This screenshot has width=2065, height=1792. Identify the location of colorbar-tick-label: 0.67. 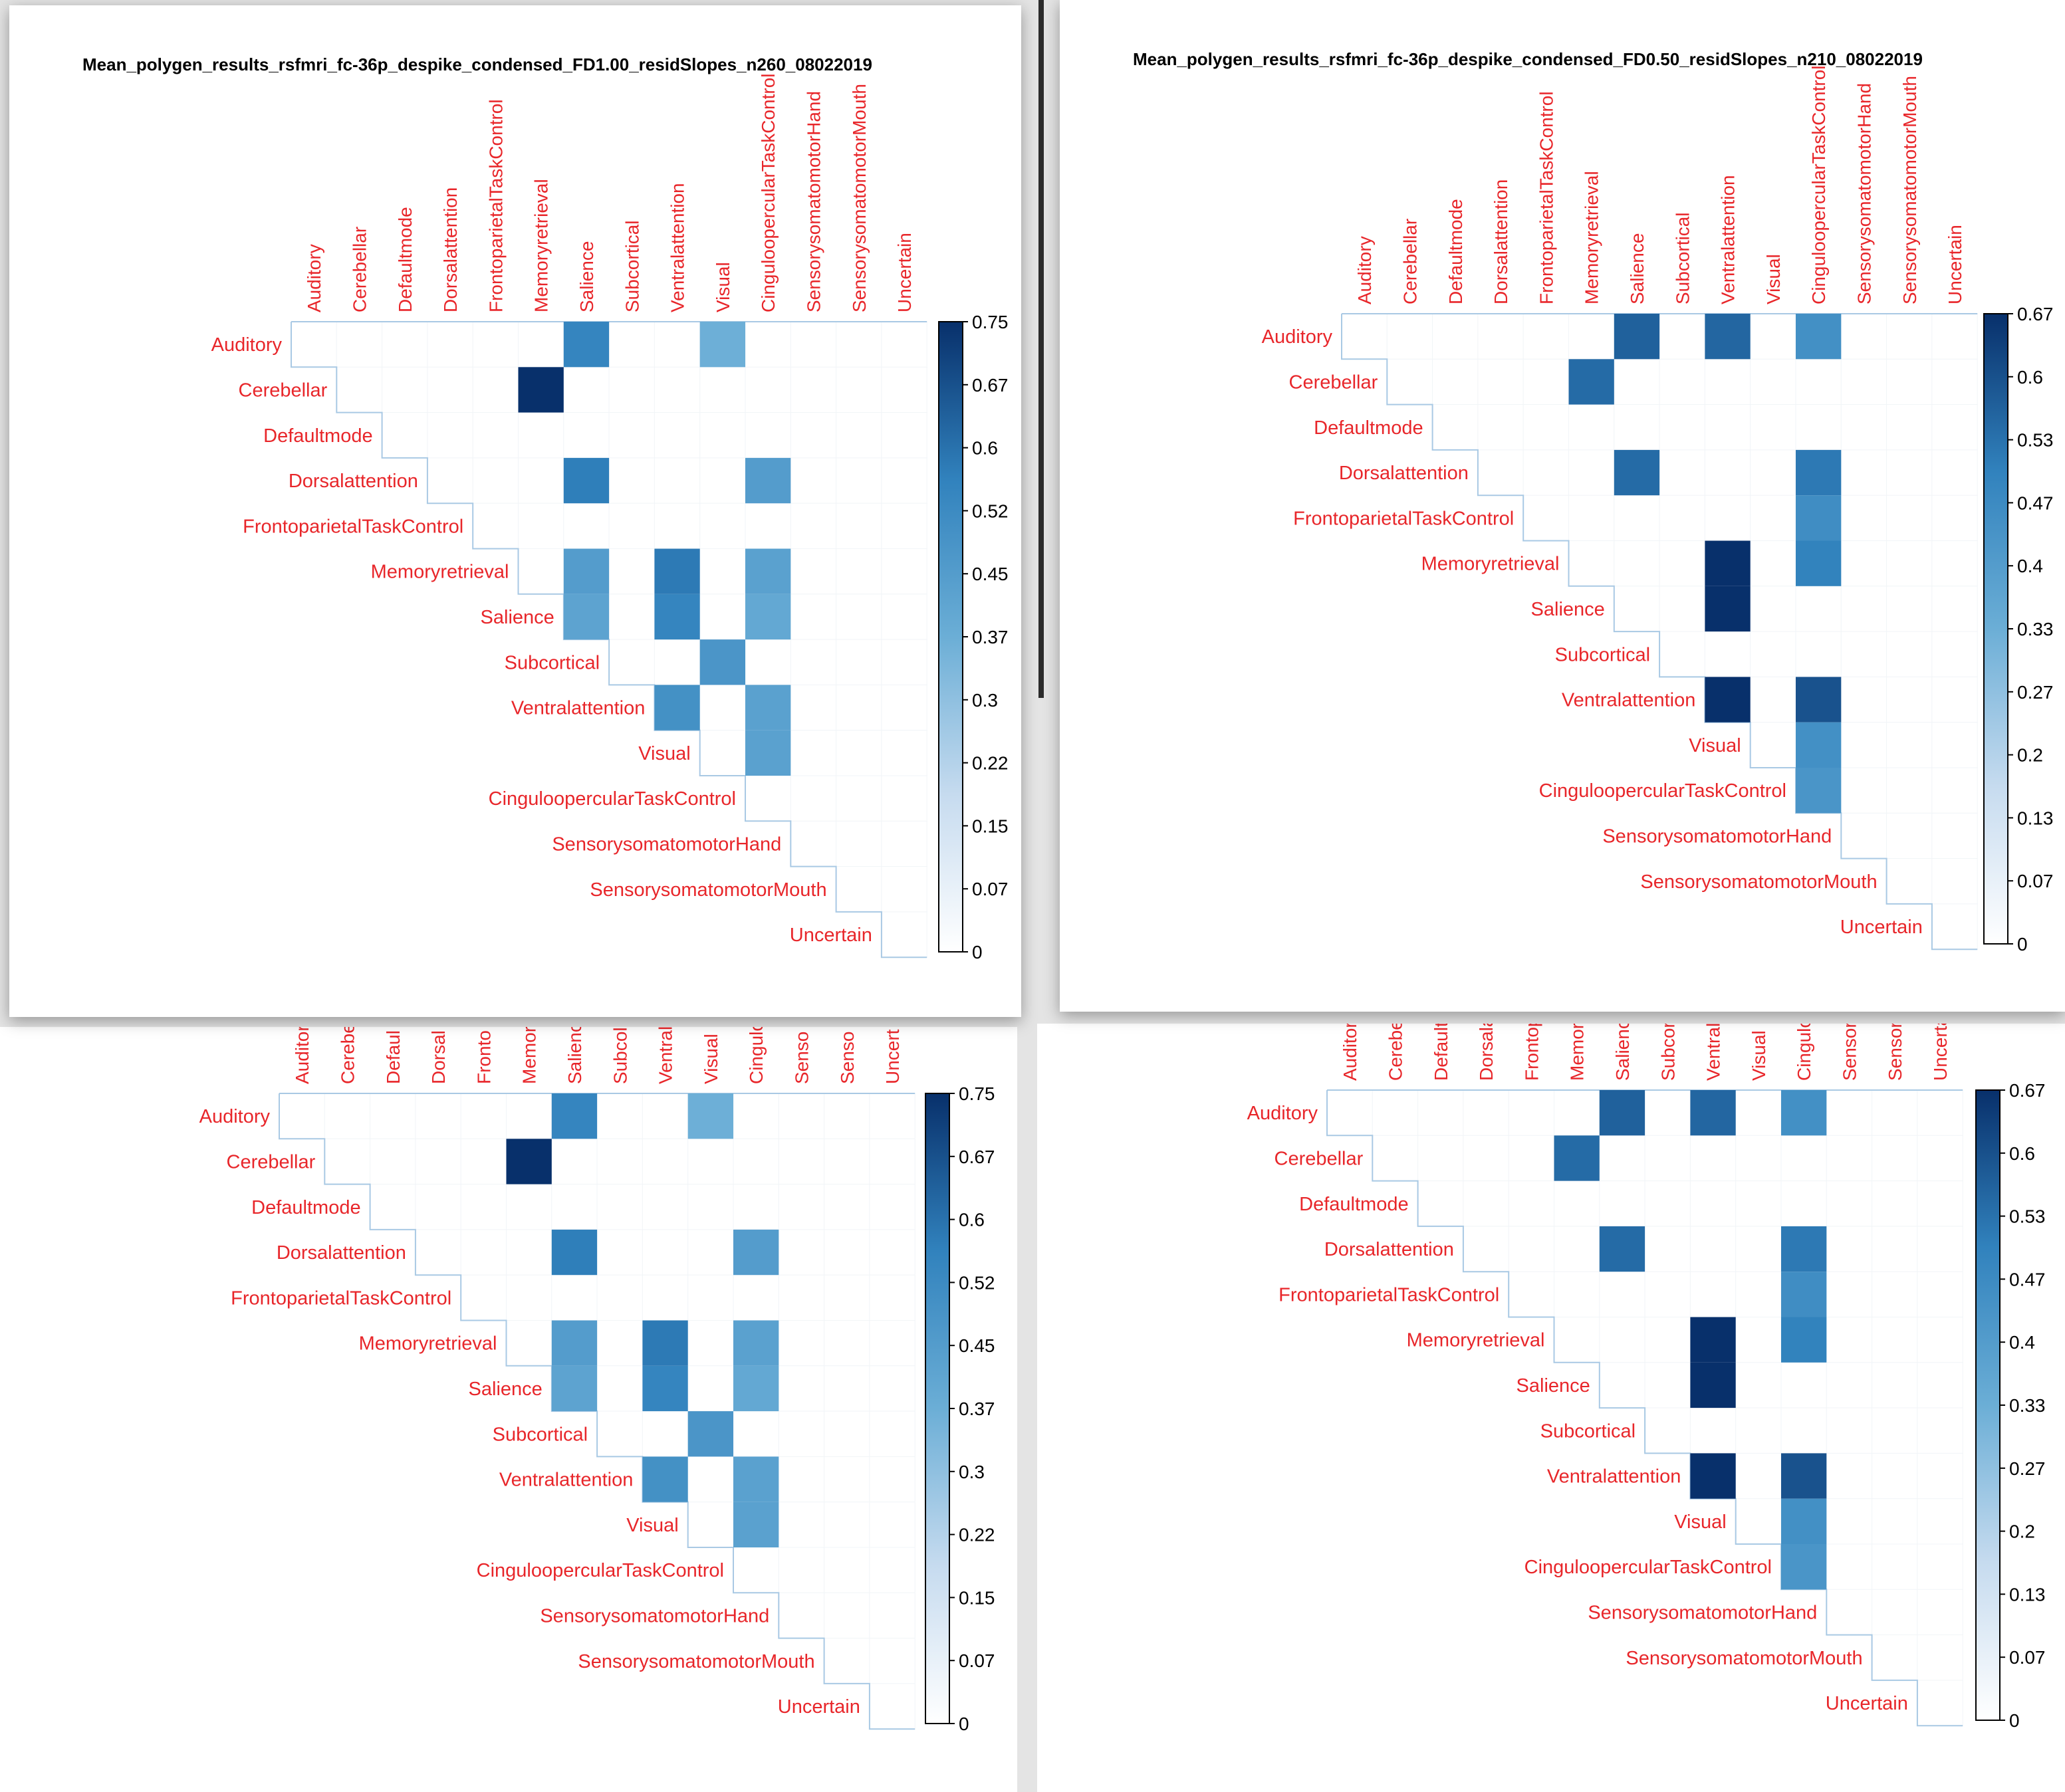
(977, 1157).